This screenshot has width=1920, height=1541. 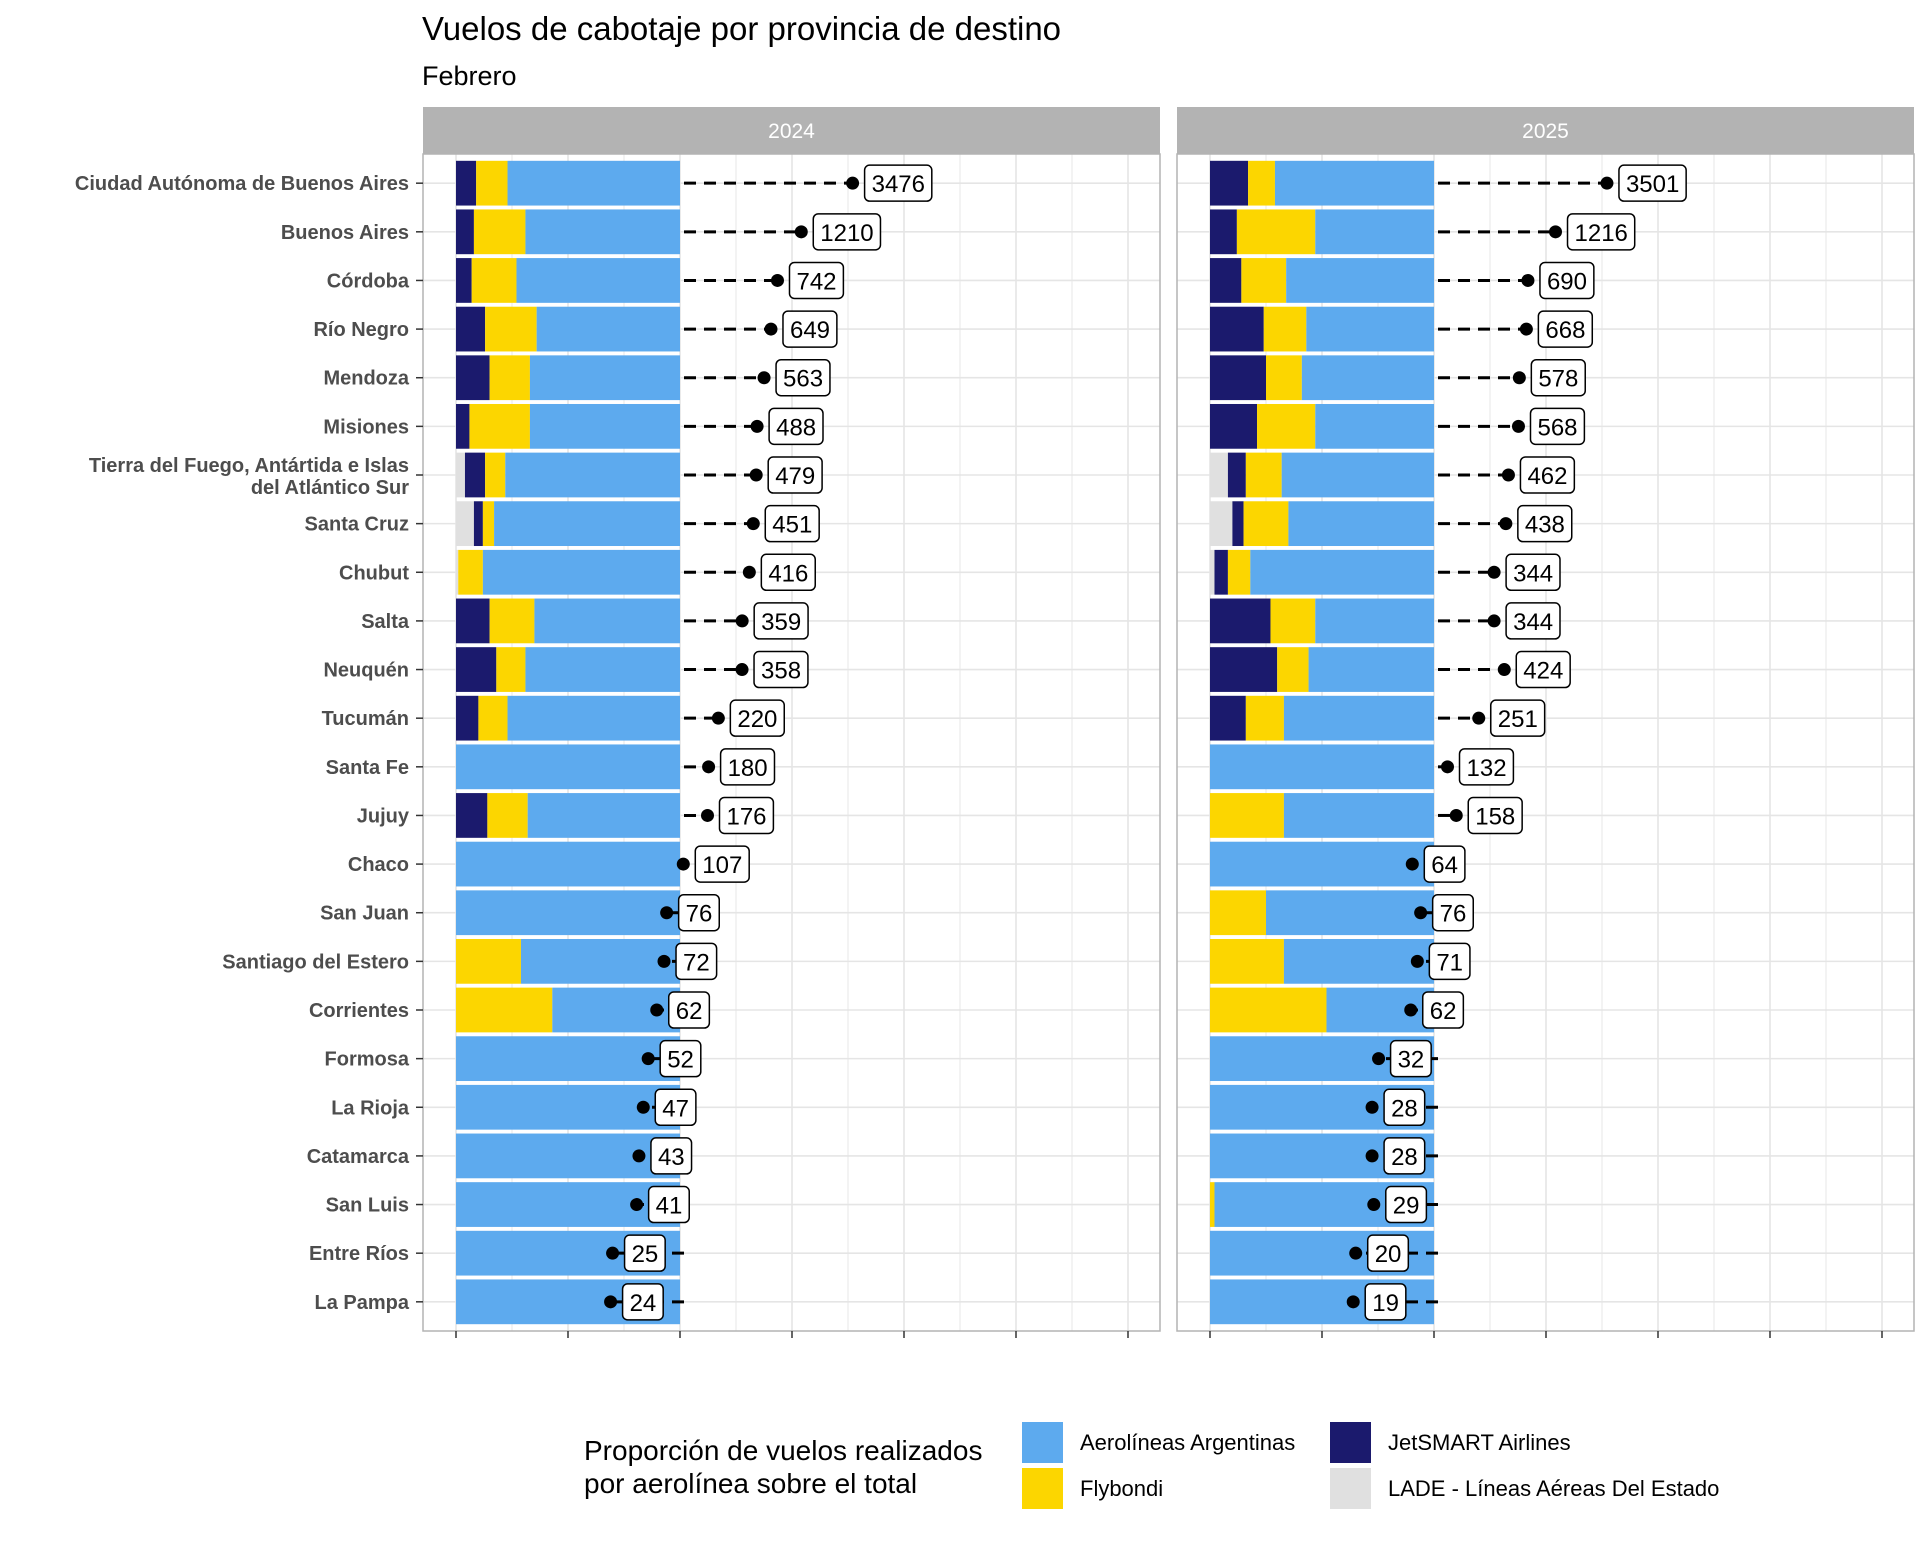 I want to click on value-label-2024-10: 358, so click(x=781, y=671).